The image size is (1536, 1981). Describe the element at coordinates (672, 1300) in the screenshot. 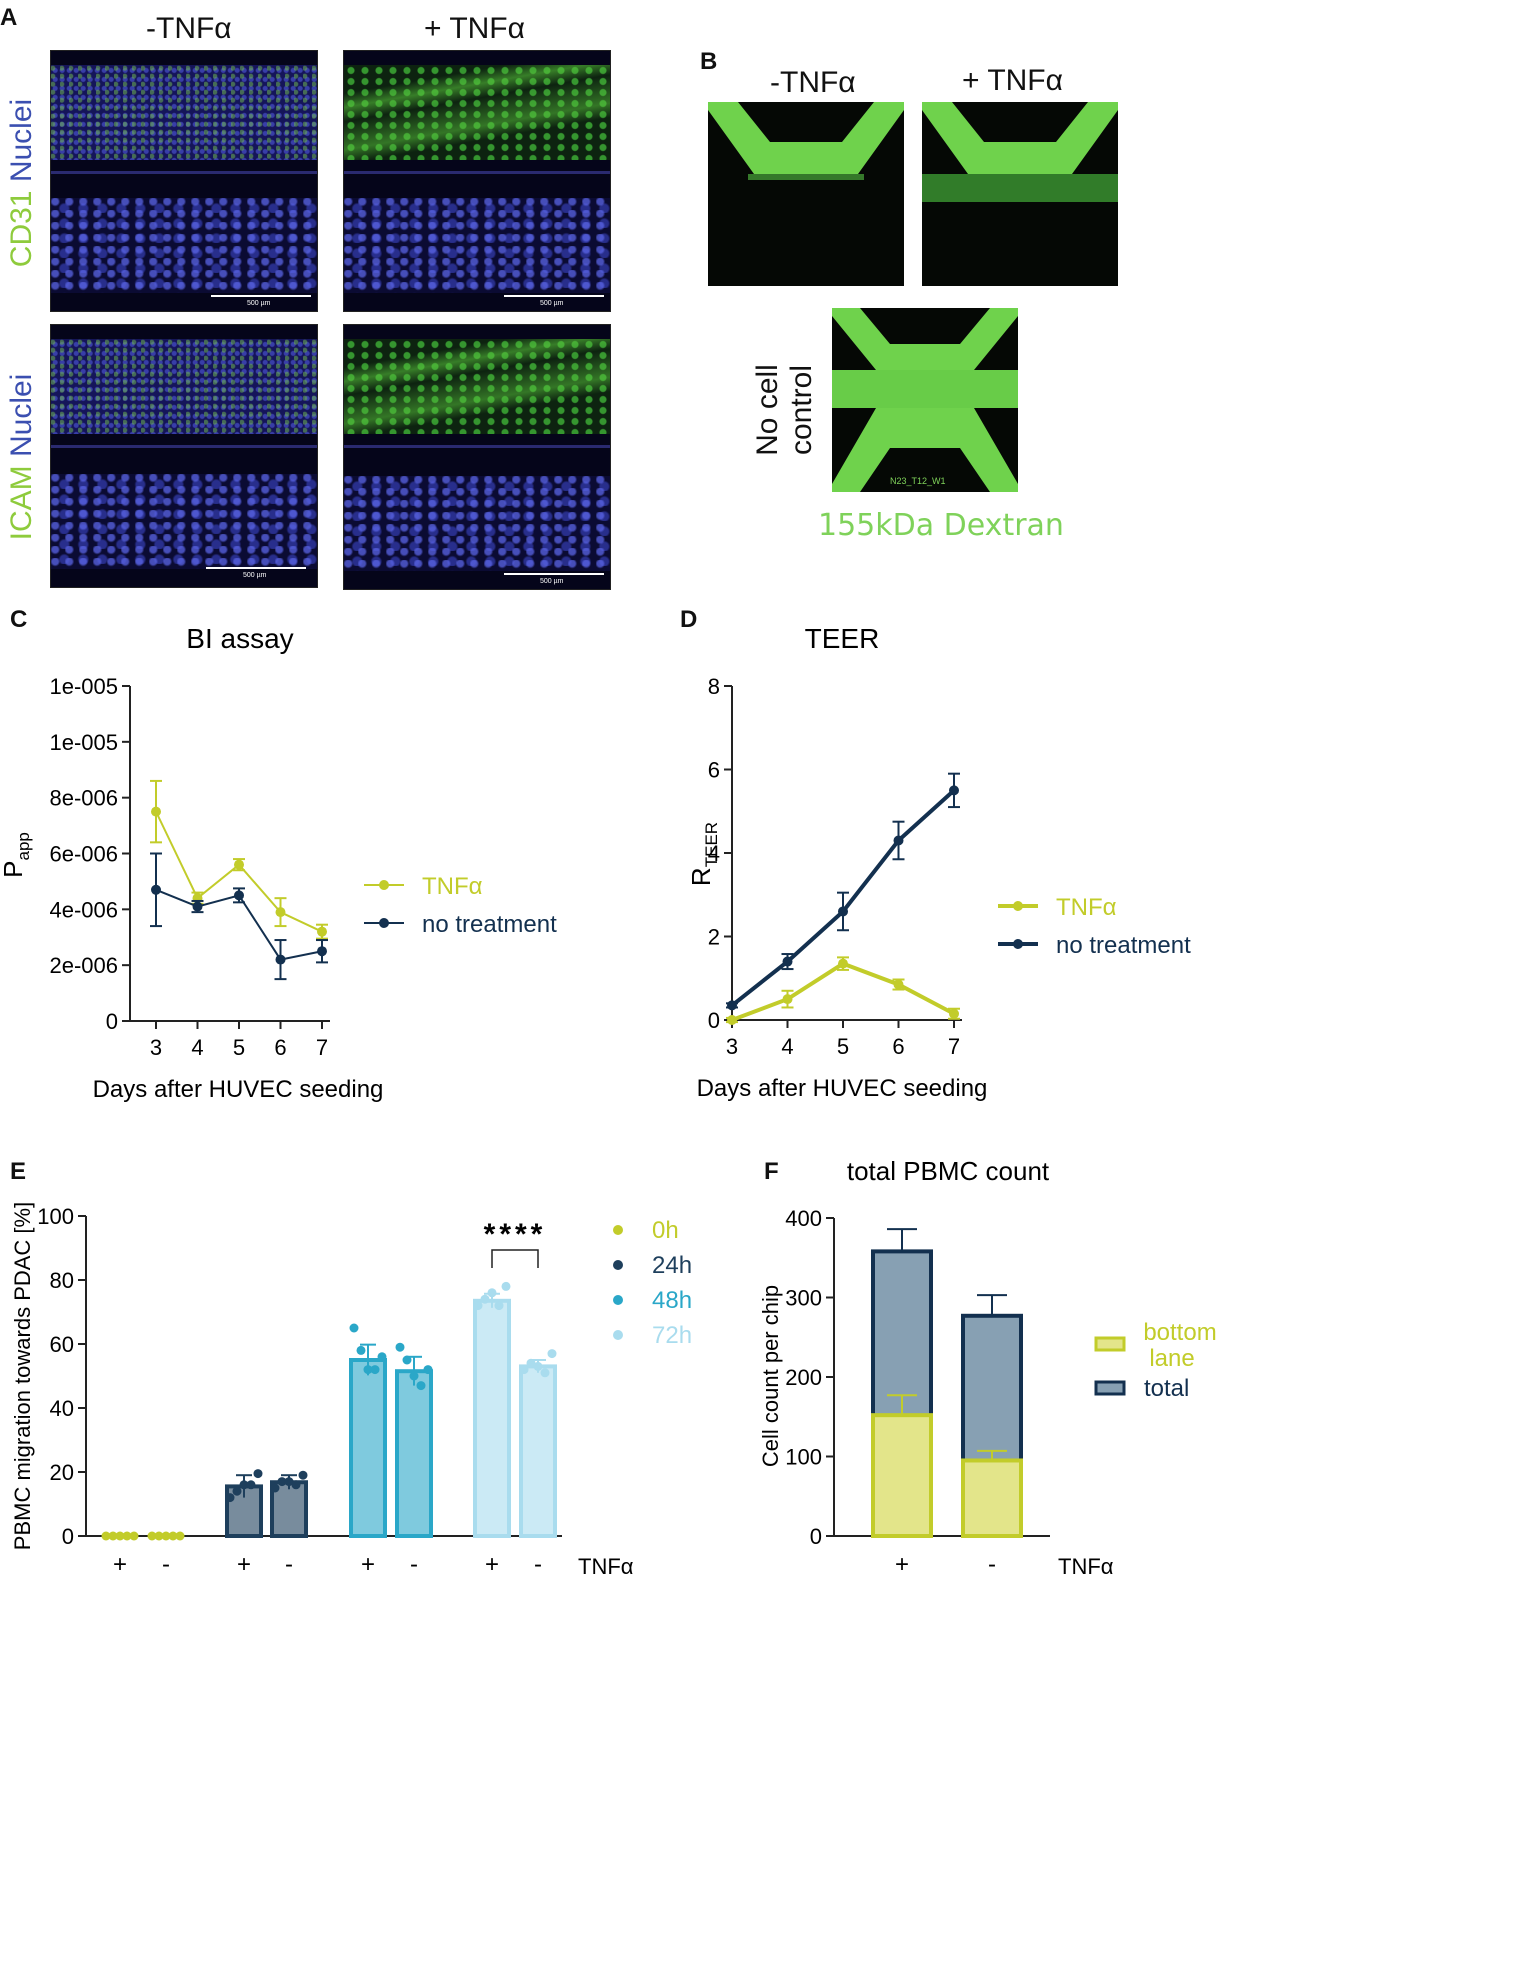

I see `legend-label: 48h` at that location.